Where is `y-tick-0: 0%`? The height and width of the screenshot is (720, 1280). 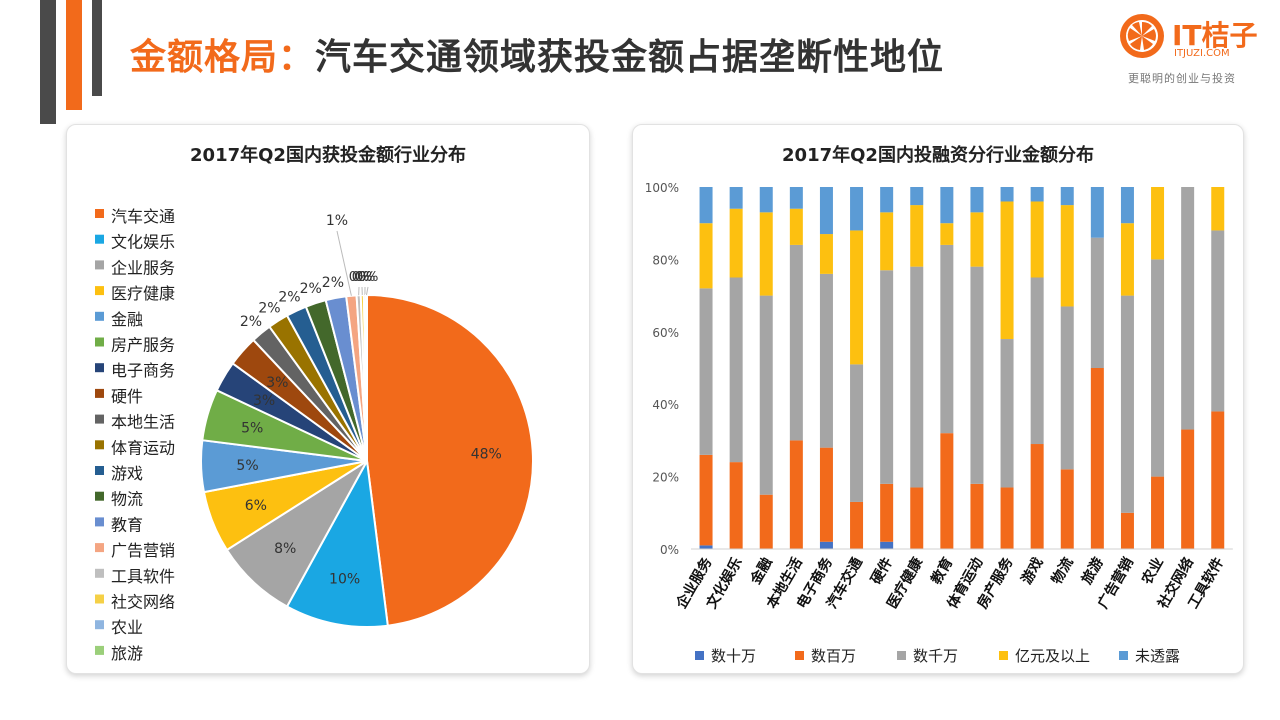 y-tick-0: 0% is located at coordinates (669, 550).